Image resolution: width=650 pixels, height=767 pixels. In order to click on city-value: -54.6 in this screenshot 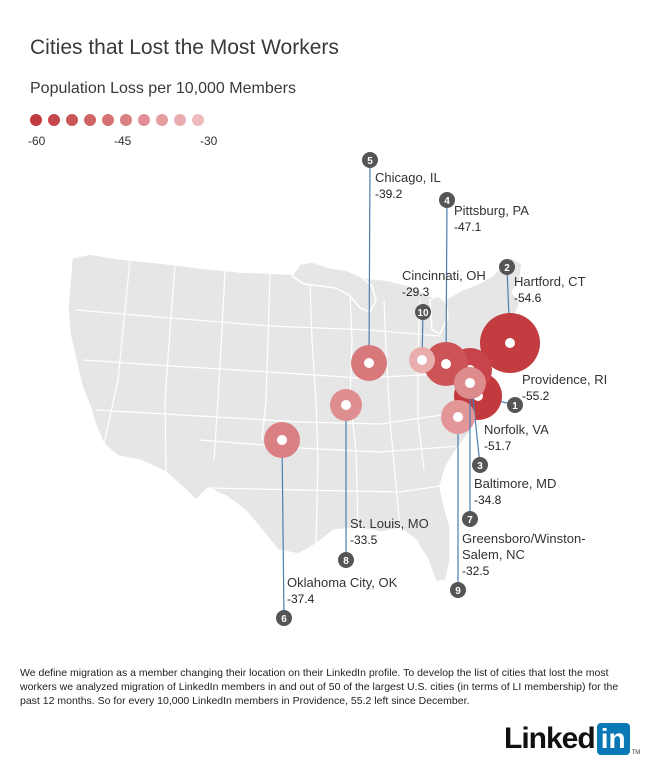, I will do `click(528, 298)`.